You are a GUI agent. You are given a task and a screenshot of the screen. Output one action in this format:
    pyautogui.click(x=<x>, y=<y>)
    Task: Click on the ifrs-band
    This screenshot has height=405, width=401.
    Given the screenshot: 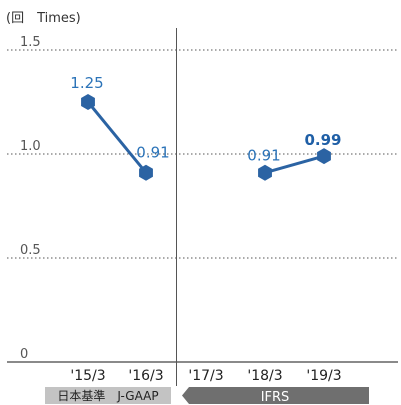 What is the action you would take?
    pyautogui.click(x=275, y=395)
    